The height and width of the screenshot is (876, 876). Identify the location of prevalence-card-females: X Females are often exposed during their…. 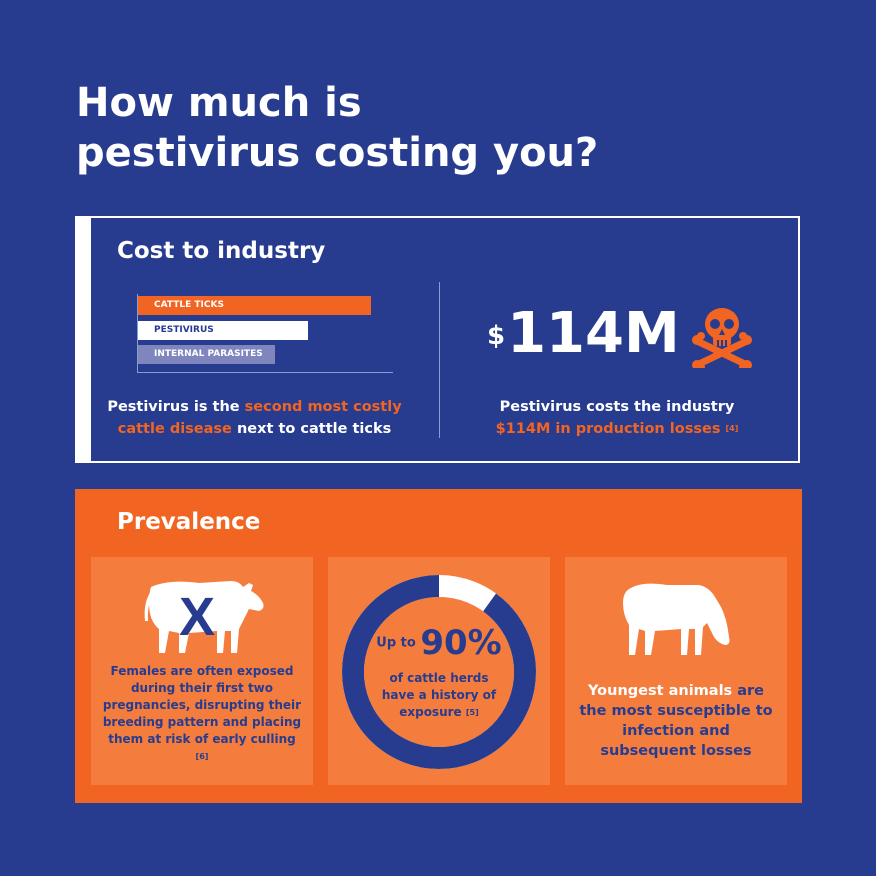
(202, 671).